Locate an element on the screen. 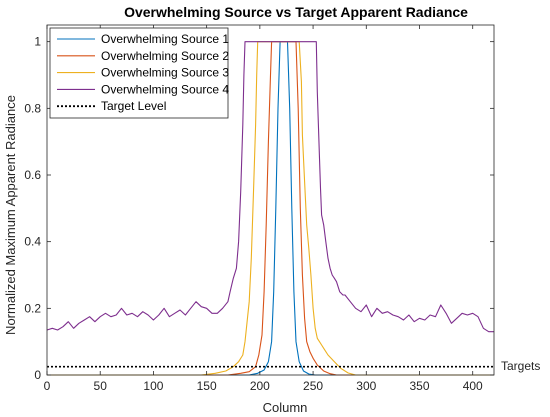  legend-label: Overwhelming Source 3 is located at coordinates (165, 73).